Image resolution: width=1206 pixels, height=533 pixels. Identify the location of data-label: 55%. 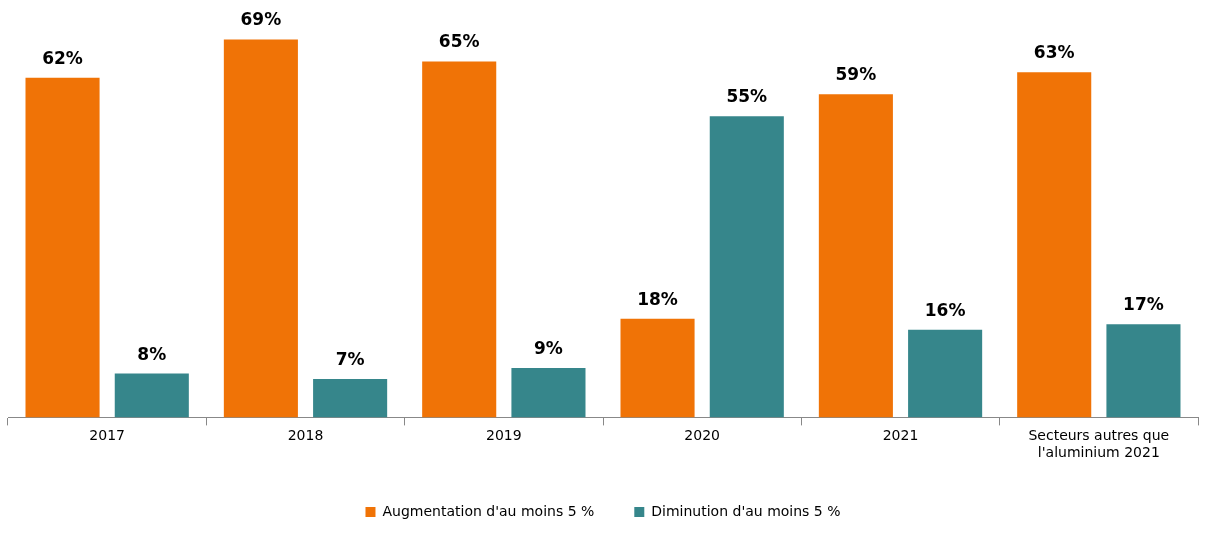
(747, 96).